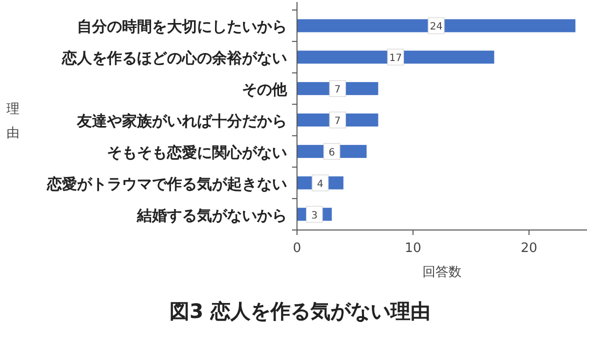 Image resolution: width=600 pixels, height=338 pixels. I want to click on y-axis-title: 理由, so click(13, 121).